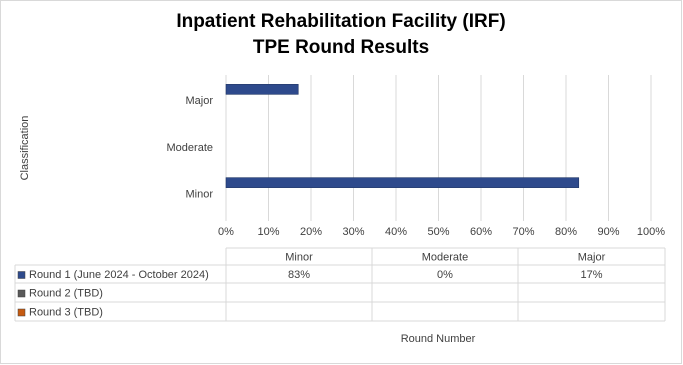 The height and width of the screenshot is (365, 683). What do you see at coordinates (25, 148) in the screenshot?
I see `y-axis-title: Classification` at bounding box center [25, 148].